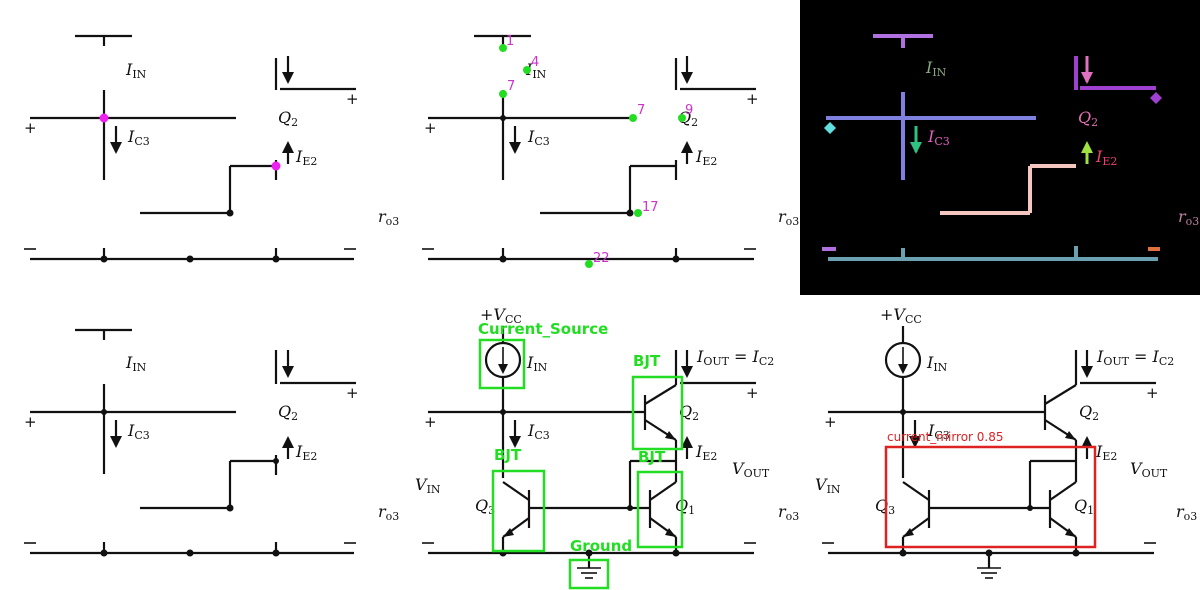 Image resolution: width=1200 pixels, height=590 pixels. Describe the element at coordinates (936, 68) in the screenshot. I see `mask-label-i-in: IIN` at that location.